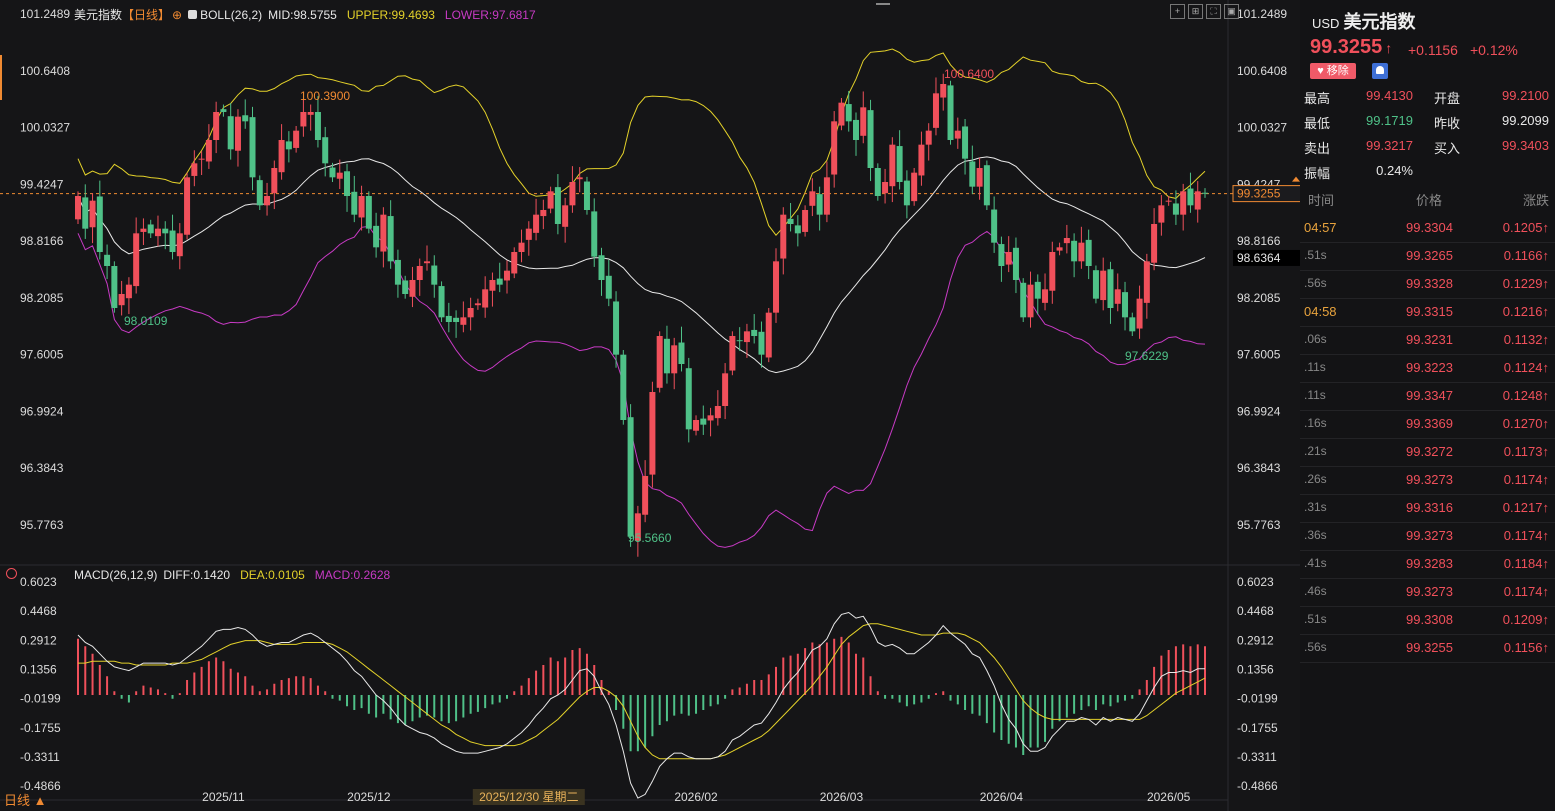 The height and width of the screenshot is (811, 1555). I want to click on fullscreen-icon: ⛶, so click(1213, 11).